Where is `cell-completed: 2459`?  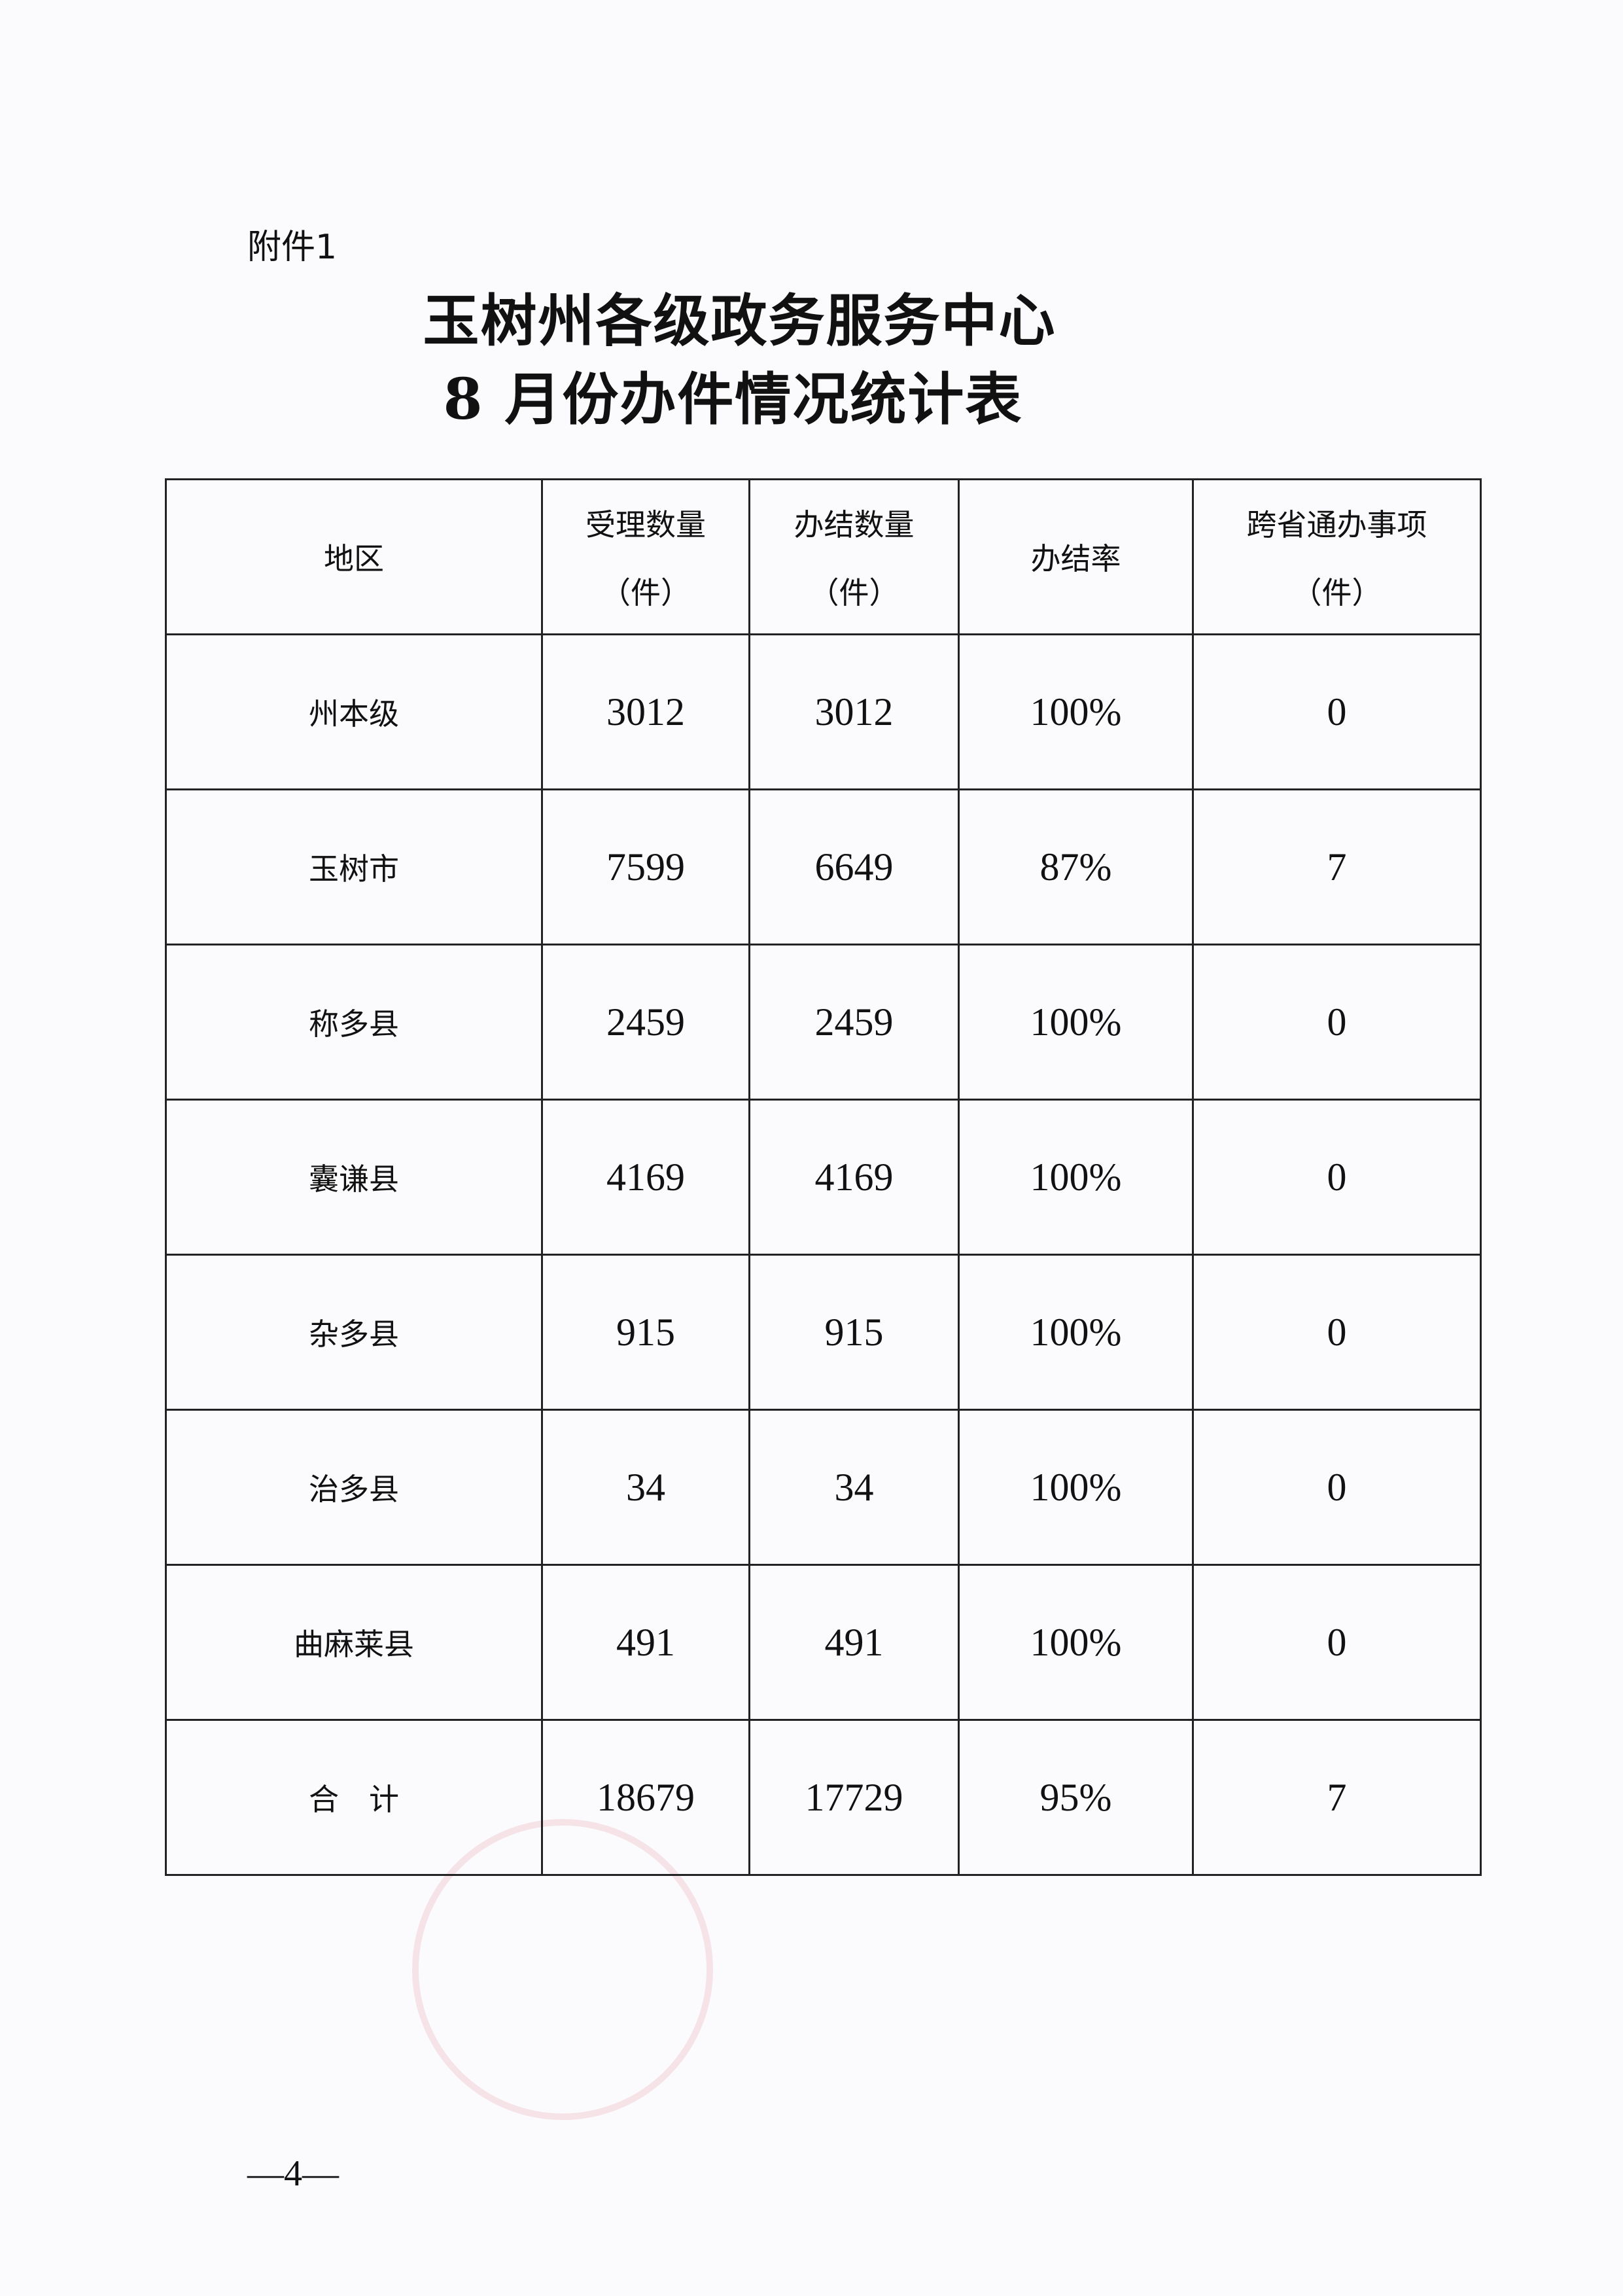 cell-completed: 2459 is located at coordinates (854, 1023).